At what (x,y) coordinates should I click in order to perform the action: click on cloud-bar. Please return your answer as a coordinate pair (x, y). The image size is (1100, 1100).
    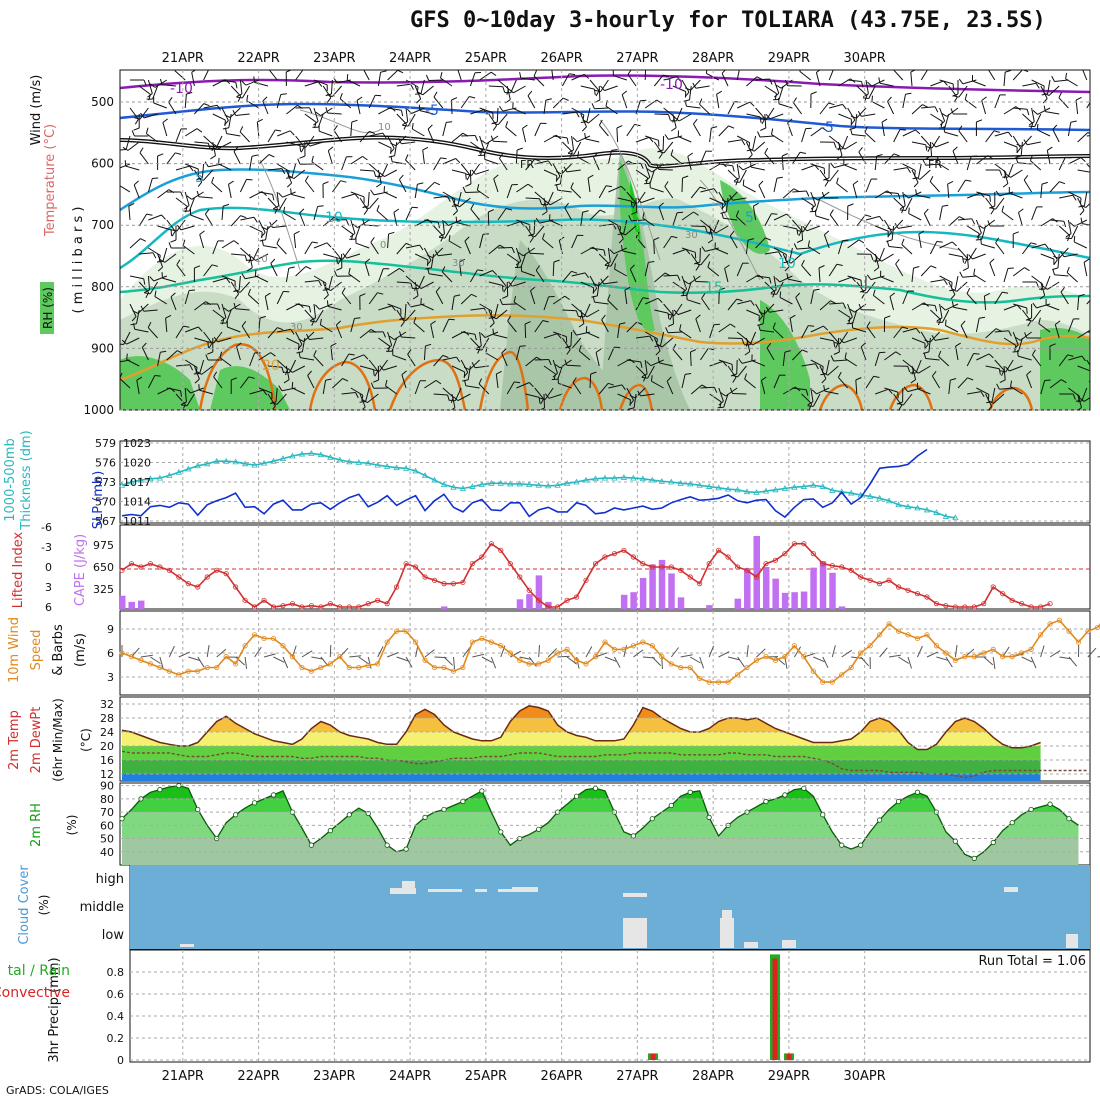
    Looking at the image, I should click on (187, 945).